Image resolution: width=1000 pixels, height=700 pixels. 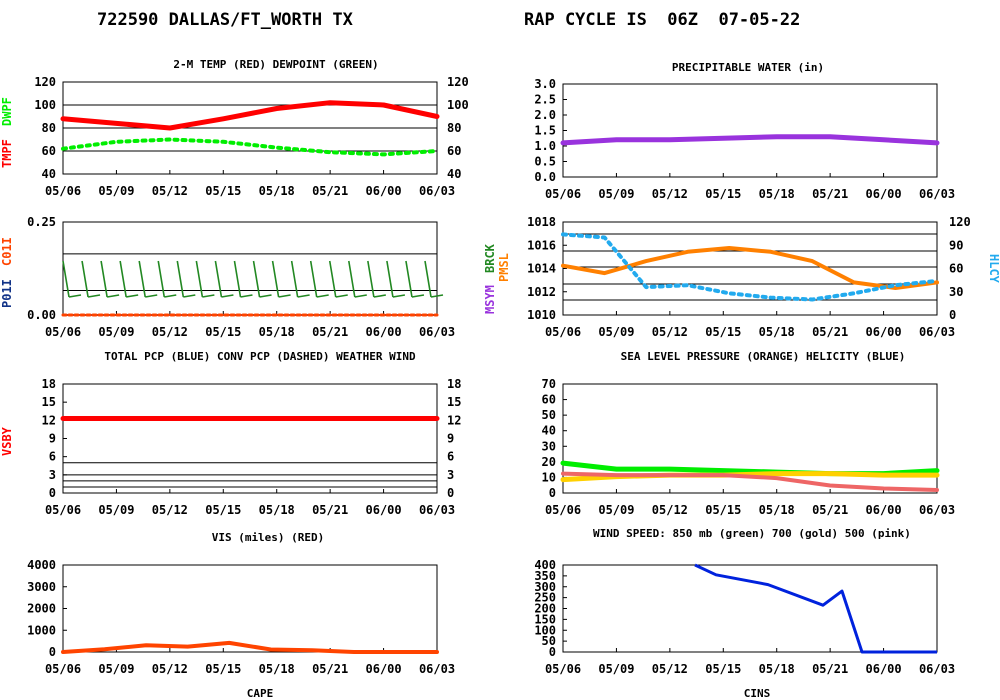 I want to click on vsby-ytick-right-label: 12, so click(x=454, y=420).